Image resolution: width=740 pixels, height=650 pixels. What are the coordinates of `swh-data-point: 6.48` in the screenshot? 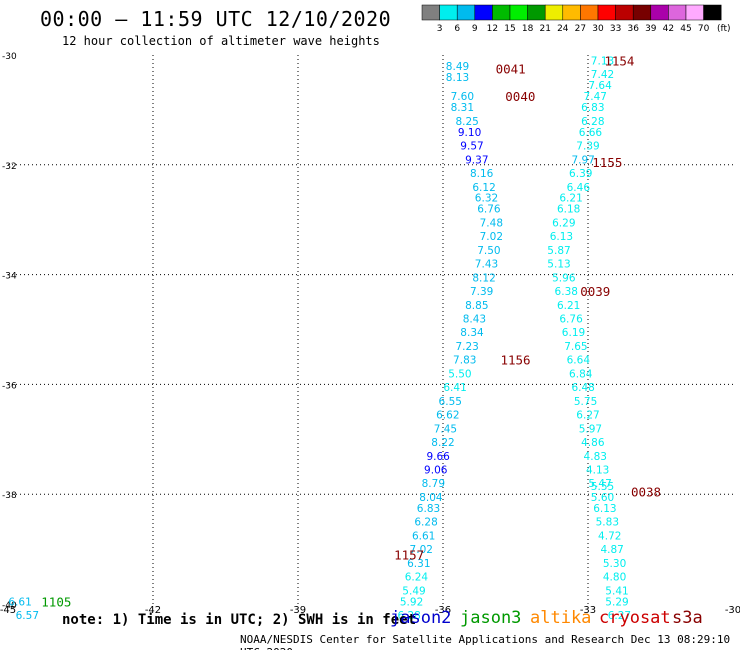 It's located at (582, 388).